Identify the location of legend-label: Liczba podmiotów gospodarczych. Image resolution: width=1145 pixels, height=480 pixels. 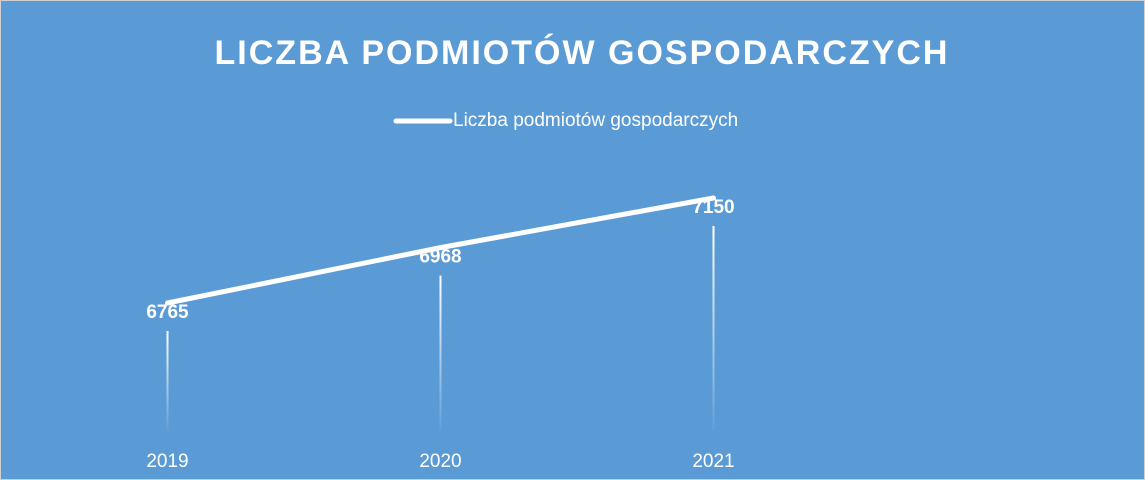
(595, 120).